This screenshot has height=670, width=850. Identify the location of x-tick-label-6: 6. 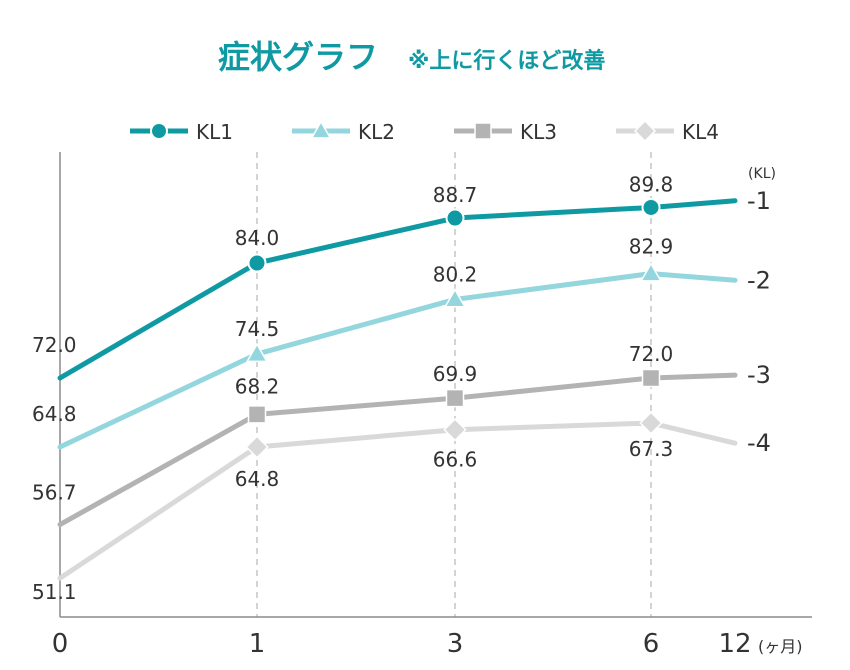
(651, 644).